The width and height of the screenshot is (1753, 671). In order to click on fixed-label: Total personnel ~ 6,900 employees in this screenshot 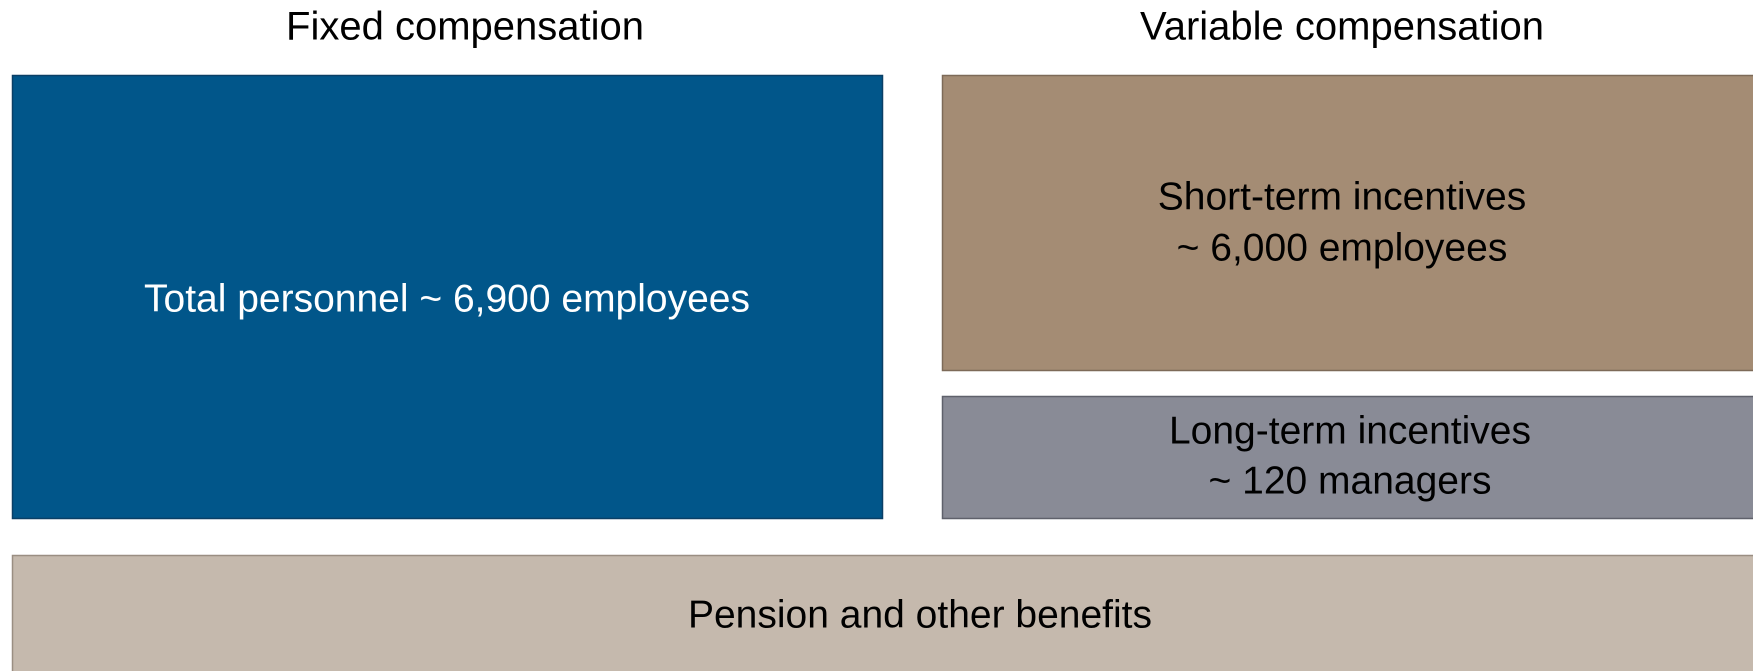, I will do `click(447, 298)`.